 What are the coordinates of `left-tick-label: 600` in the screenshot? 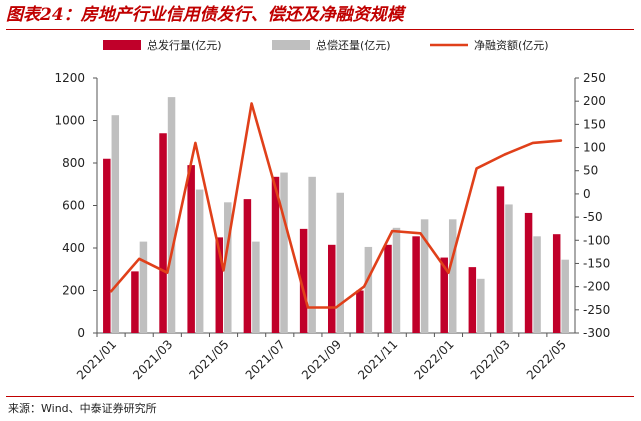 It's located at (73, 206).